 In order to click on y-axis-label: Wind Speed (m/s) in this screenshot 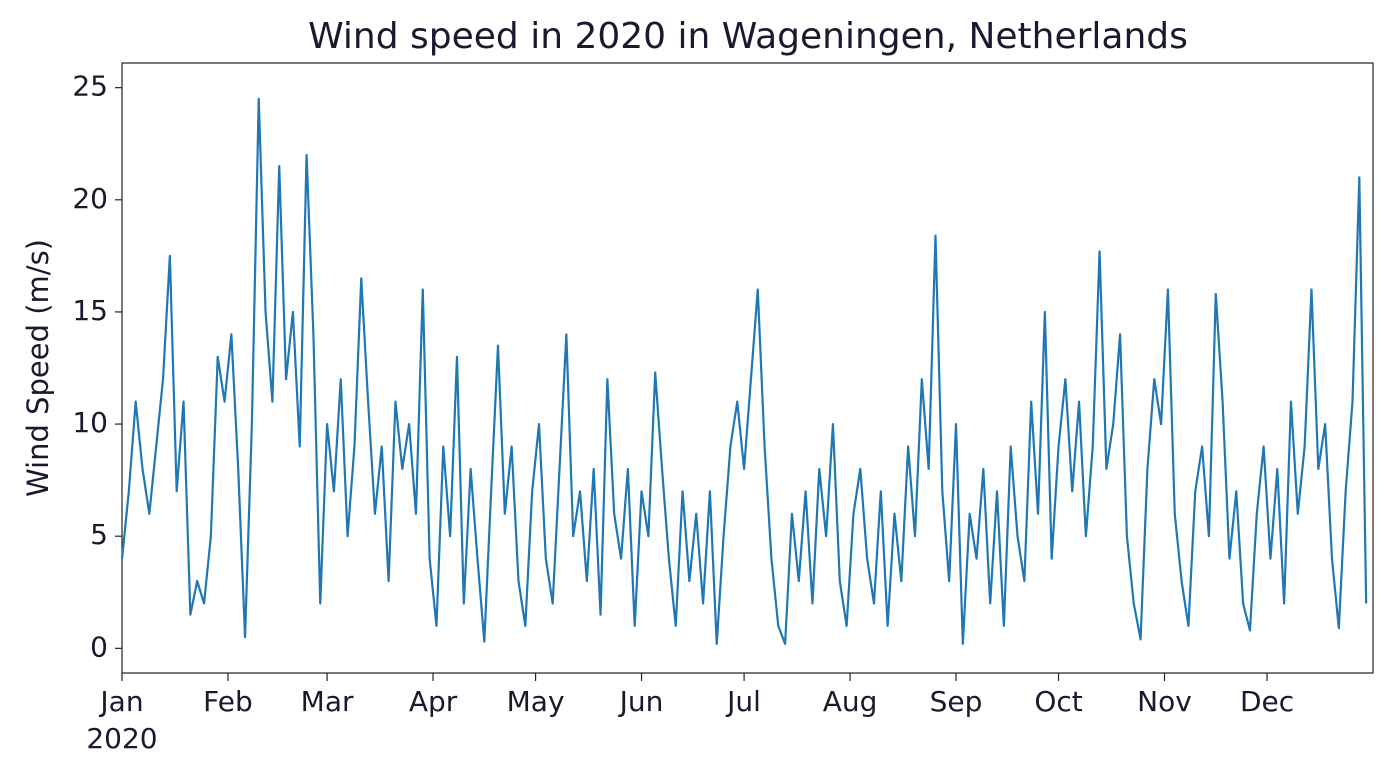, I will do `click(38, 368)`.